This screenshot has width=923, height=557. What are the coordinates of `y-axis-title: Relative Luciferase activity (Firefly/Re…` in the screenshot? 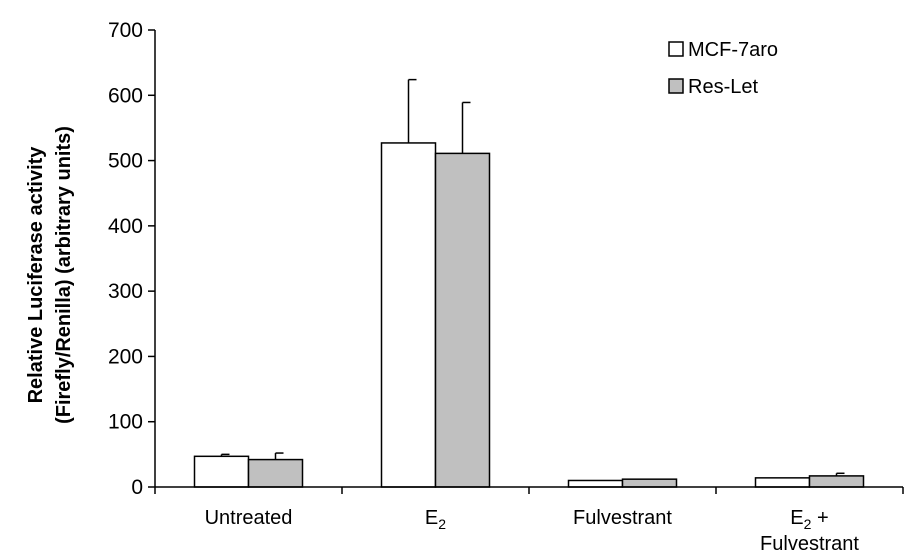 It's located at (50, 275).